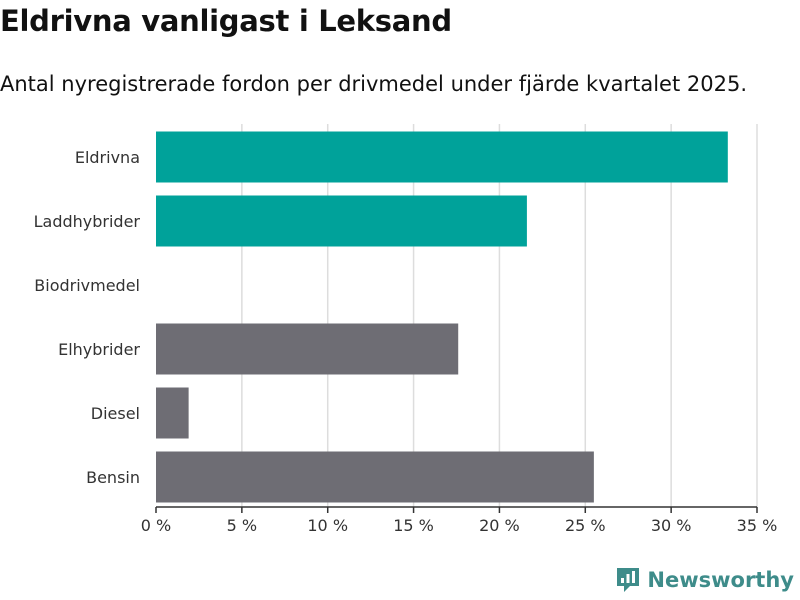 This screenshot has width=800, height=600. What do you see at coordinates (720, 580) in the screenshot?
I see `brand-name: Newsworthy` at bounding box center [720, 580].